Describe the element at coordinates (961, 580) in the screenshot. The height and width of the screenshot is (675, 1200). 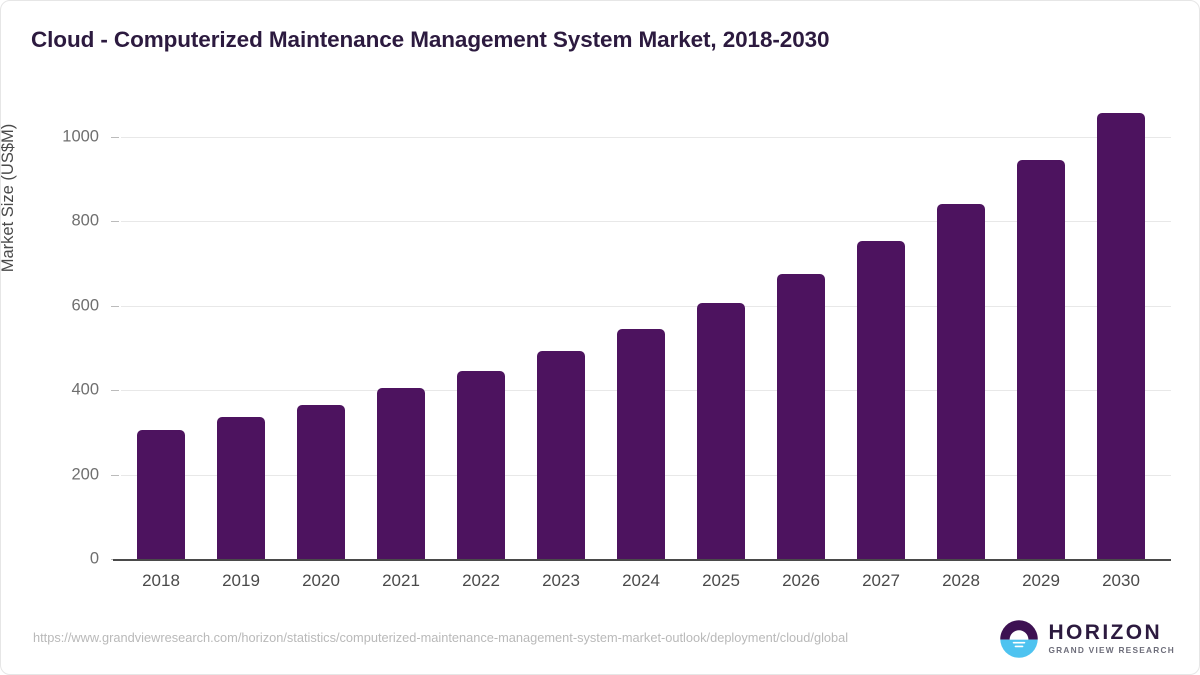
I see `x-axis-tick-label: 2028` at that location.